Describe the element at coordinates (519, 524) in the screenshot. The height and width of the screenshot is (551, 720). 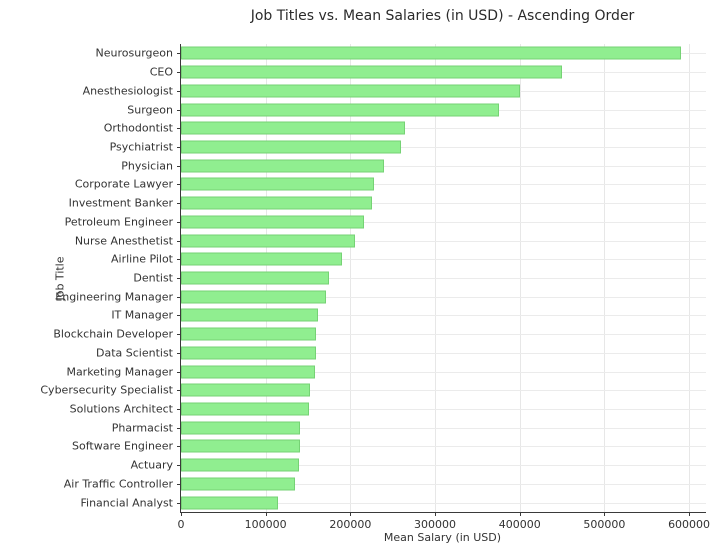
I see `x-tick-label: 400000` at that location.